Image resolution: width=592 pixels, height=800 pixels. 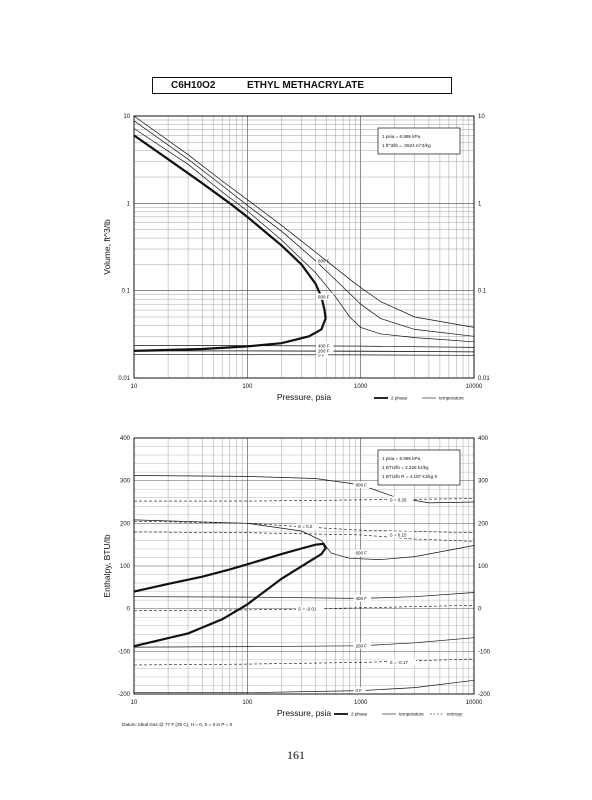 I want to click on y-tick-label: -200, so click(x=124, y=695).